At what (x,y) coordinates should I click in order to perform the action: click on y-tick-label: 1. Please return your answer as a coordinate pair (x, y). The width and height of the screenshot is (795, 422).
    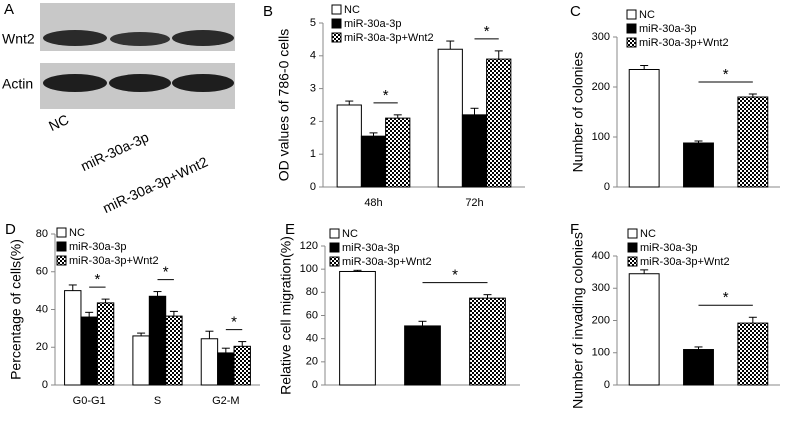
    Looking at the image, I should click on (313, 154).